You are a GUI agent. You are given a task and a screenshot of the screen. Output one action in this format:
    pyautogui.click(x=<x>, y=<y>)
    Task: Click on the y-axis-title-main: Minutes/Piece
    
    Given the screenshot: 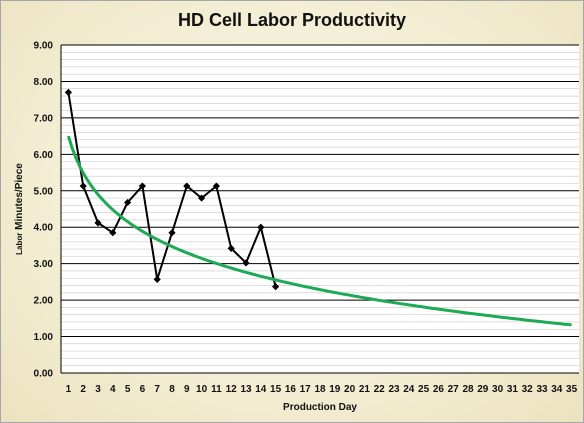 What is the action you would take?
    pyautogui.click(x=19, y=196)
    